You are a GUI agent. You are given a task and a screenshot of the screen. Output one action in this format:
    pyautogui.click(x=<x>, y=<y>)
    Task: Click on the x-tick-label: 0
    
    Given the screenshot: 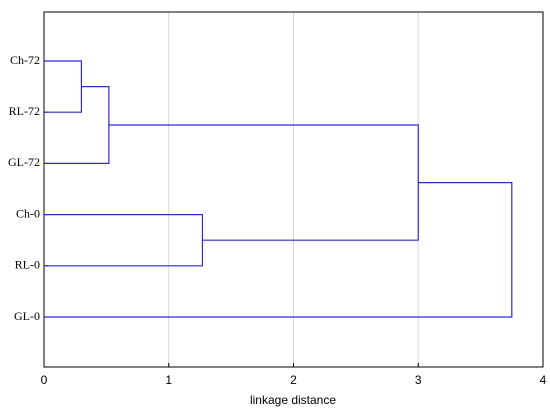 What is the action you would take?
    pyautogui.click(x=44, y=380)
    